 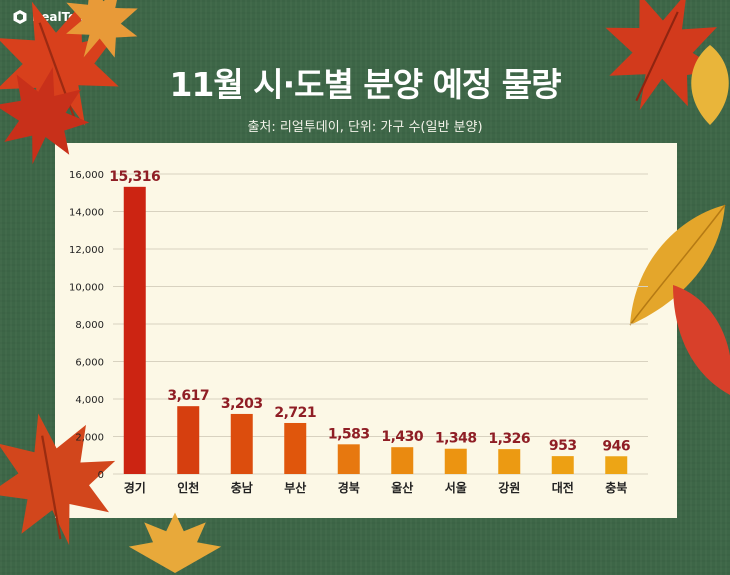 I want to click on data-label: 946, so click(x=616, y=446).